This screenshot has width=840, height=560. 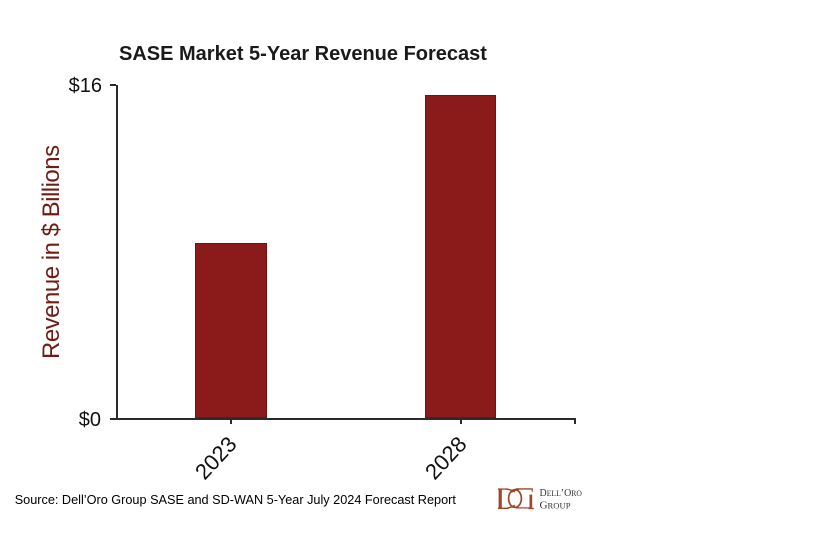 What do you see at coordinates (561, 493) in the screenshot?
I see `svg-text: DELL’ORO` at bounding box center [561, 493].